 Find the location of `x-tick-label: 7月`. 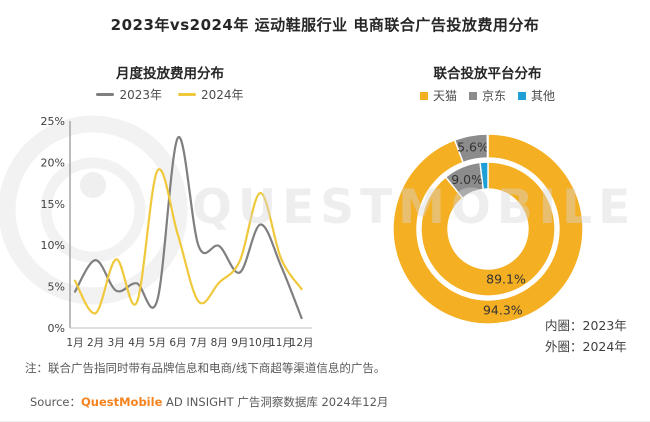

x-tick-label: 7月 is located at coordinates (198, 343).